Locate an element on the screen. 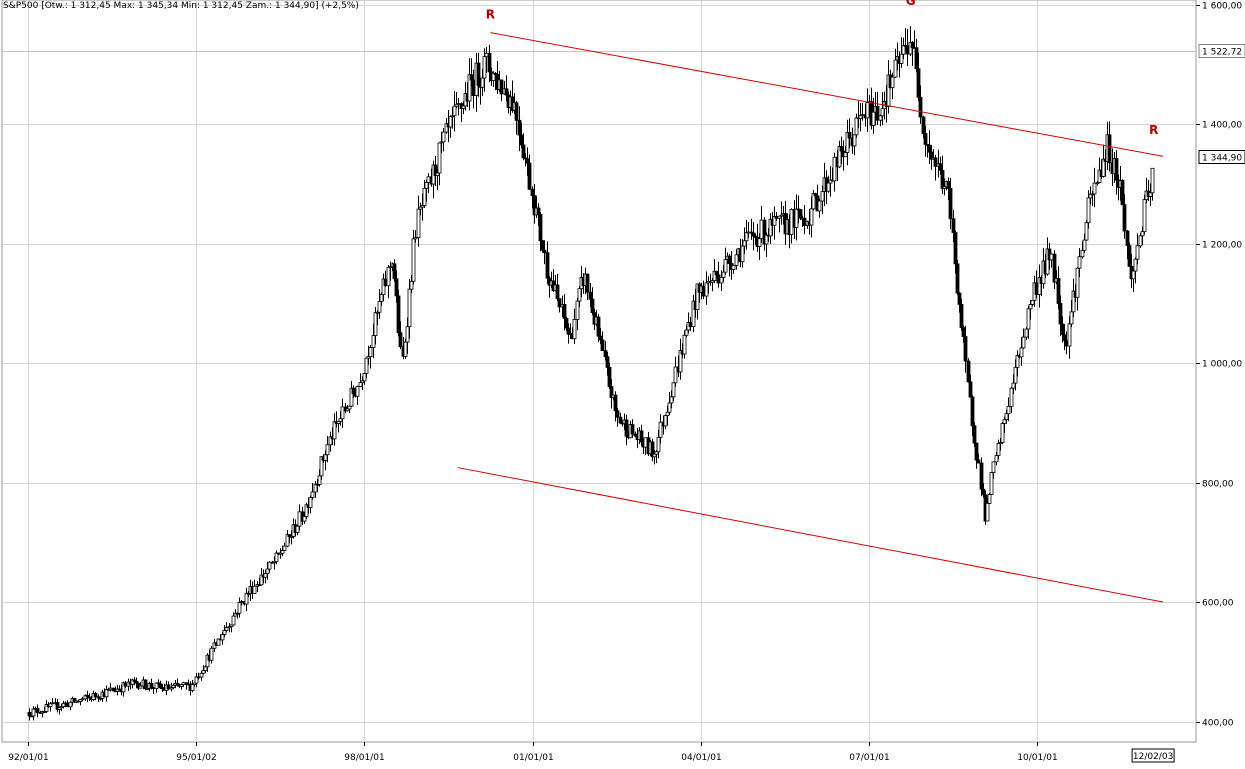 Image resolution: width=1245 pixels, height=769 pixels. y-tick-label: 1 400,00 is located at coordinates (1222, 126).